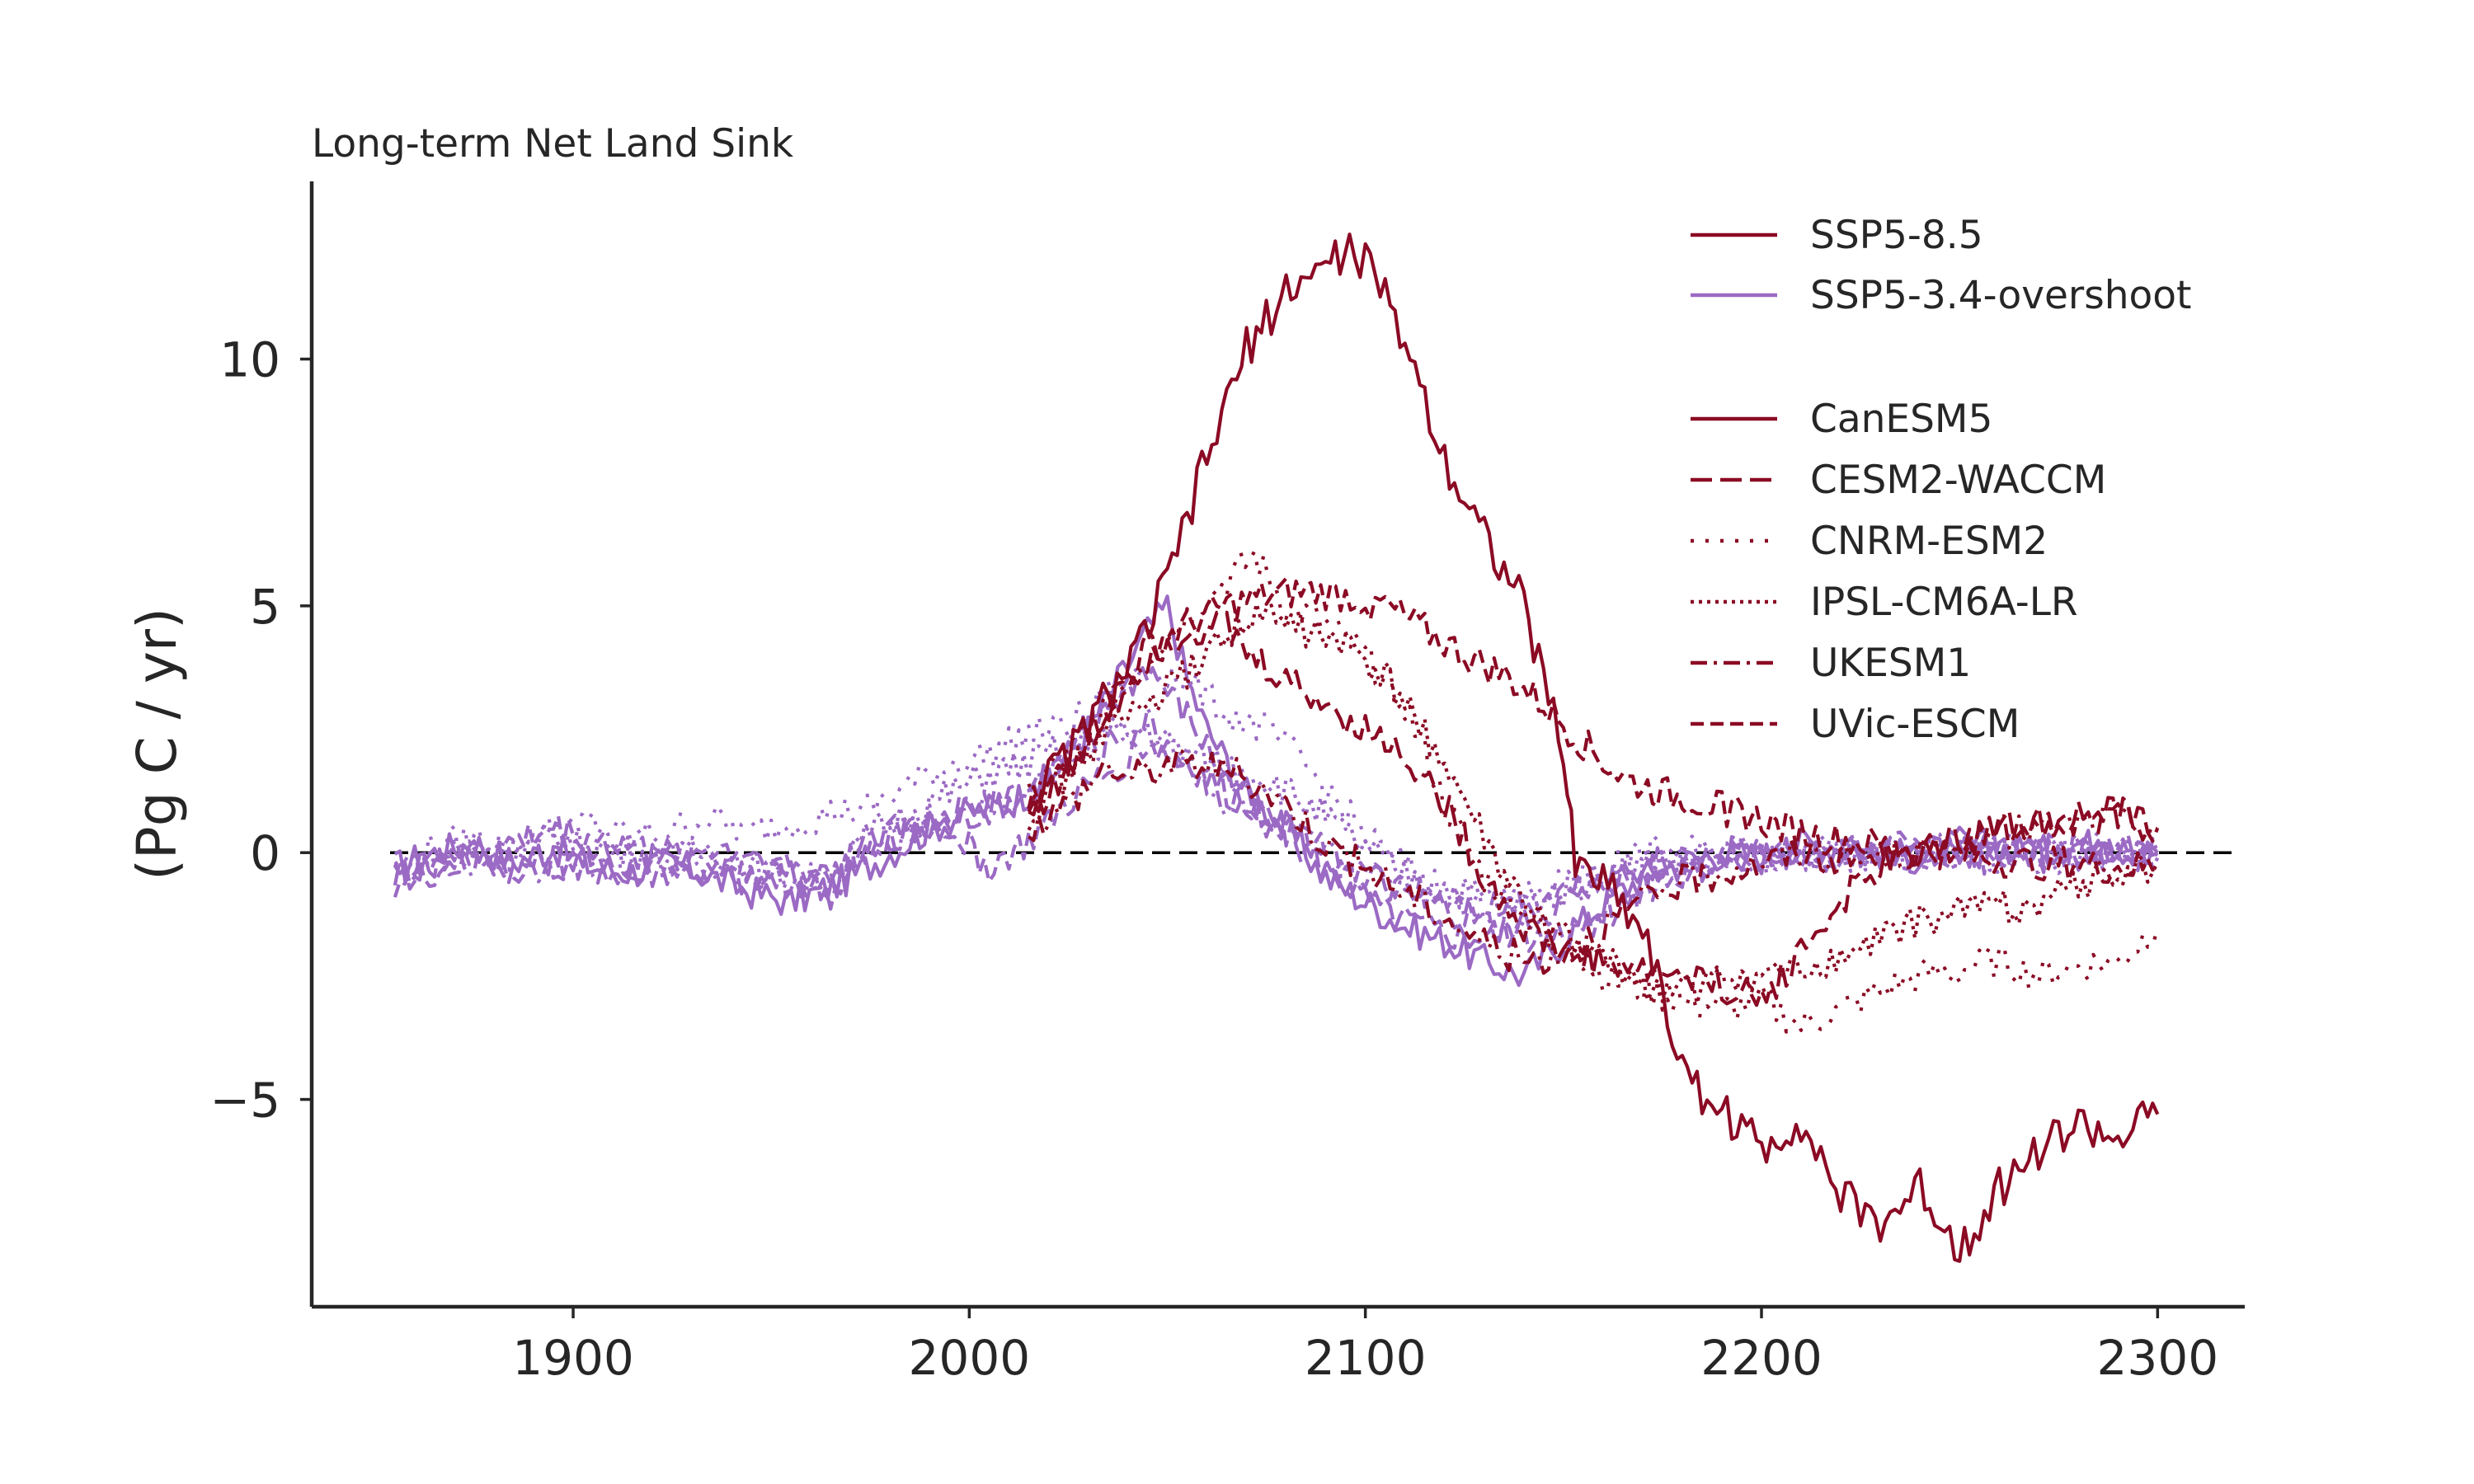  What do you see at coordinates (1366, 1358) in the screenshot?
I see `x-tick-label-2100: 2100` at bounding box center [1366, 1358].